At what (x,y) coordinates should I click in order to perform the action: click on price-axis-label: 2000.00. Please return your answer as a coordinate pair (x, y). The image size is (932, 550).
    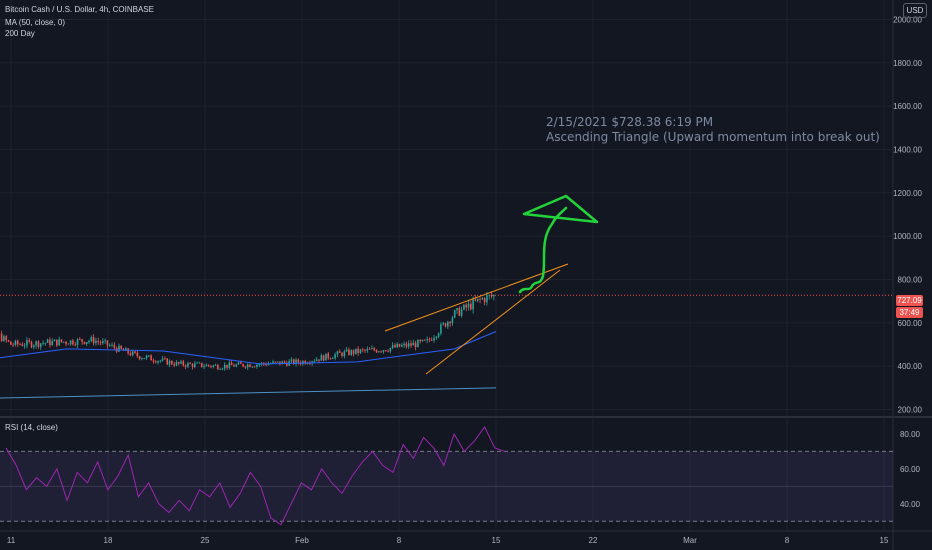
    Looking at the image, I should click on (907, 20).